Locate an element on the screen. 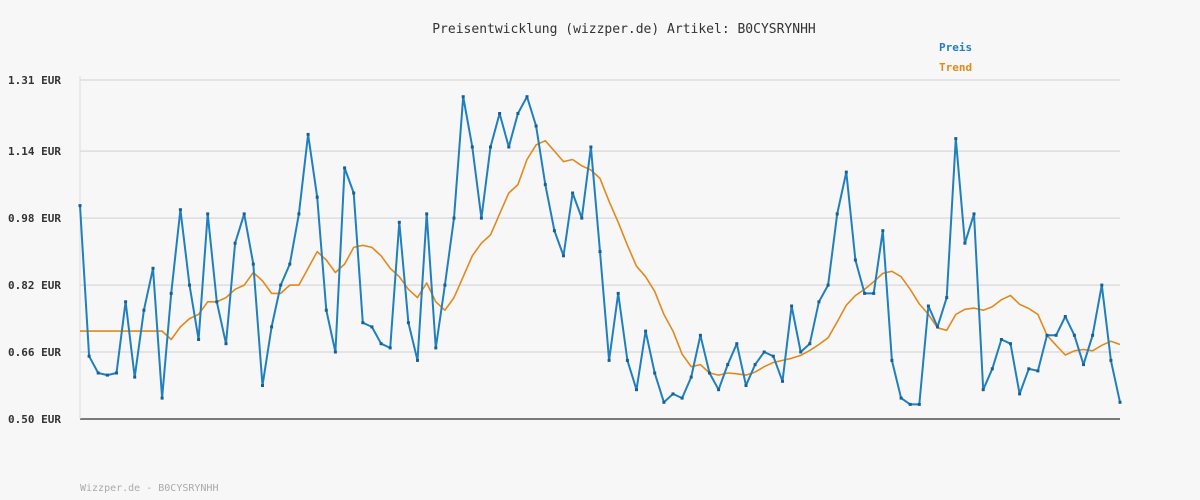 The height and width of the screenshot is (500, 1200). y-tick-label: 0.66 EUR is located at coordinates (34, 352).